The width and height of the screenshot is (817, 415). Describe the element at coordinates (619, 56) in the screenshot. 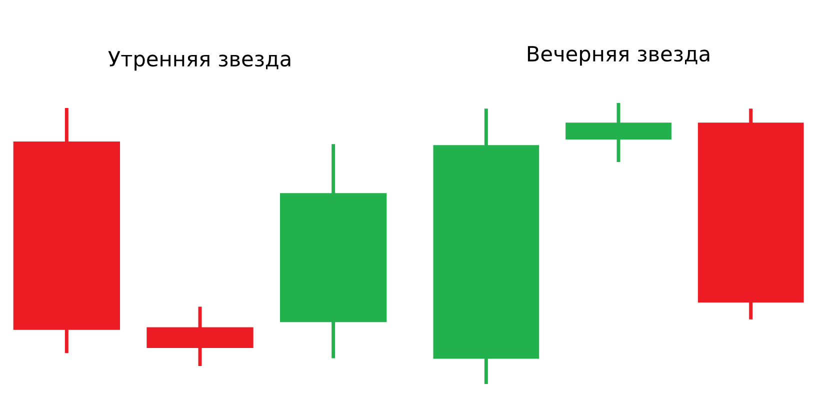

I see `chart-title: Вечерняя звезда` at that location.